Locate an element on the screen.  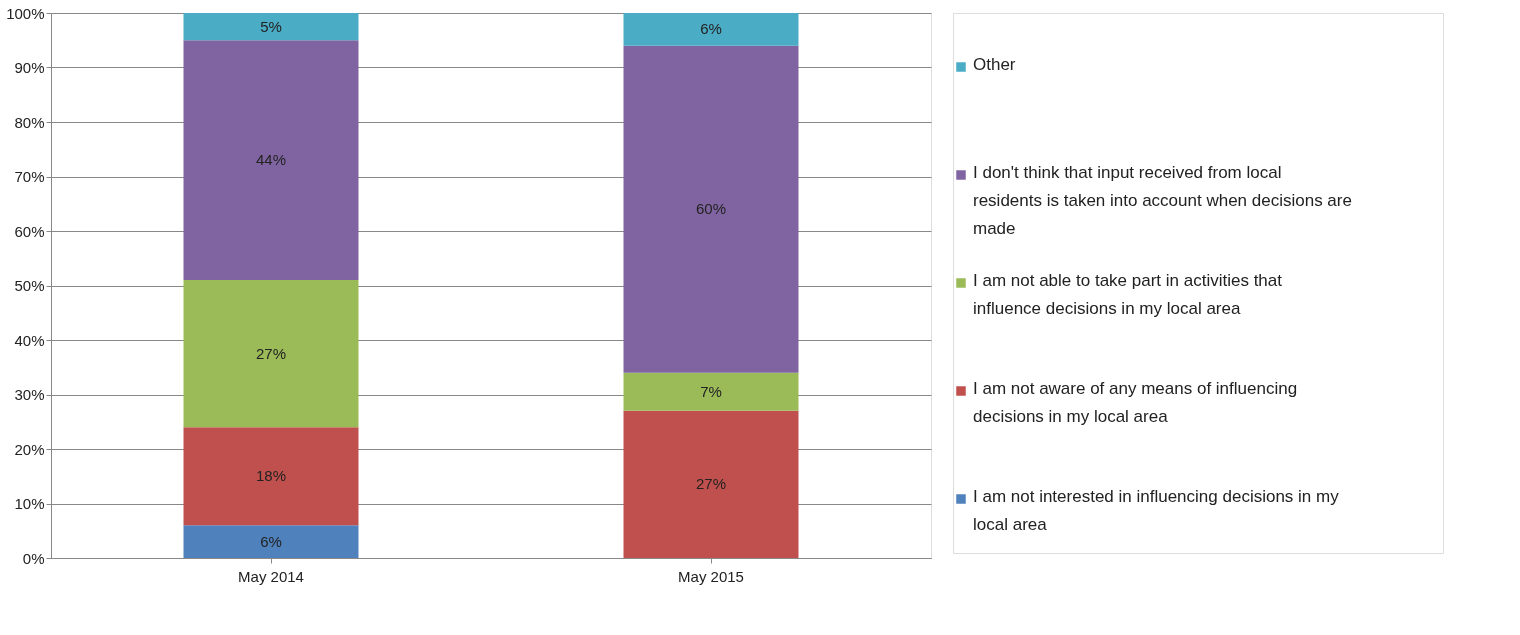
x-tick-label: May 2015 is located at coordinates (711, 576).